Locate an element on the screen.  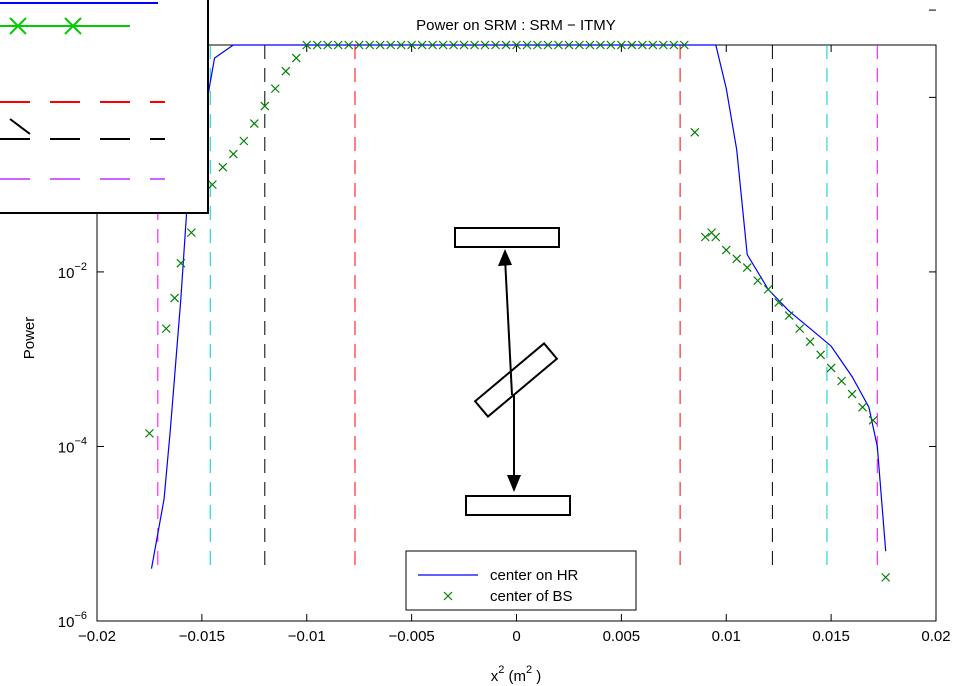
overlay-legend-box is located at coordinates (104, 107).